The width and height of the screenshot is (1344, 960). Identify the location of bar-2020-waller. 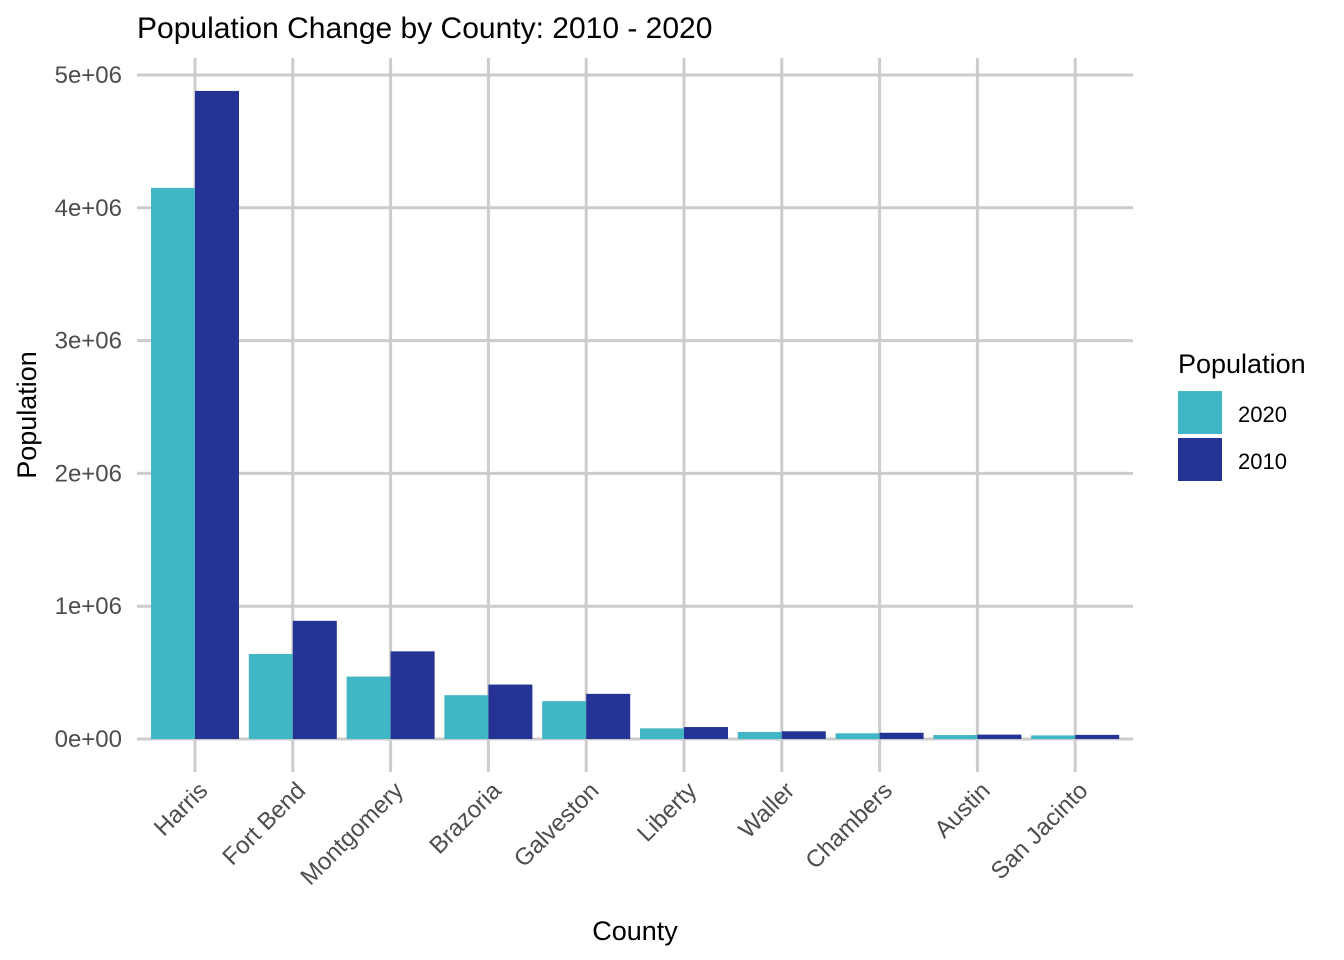
(759, 735).